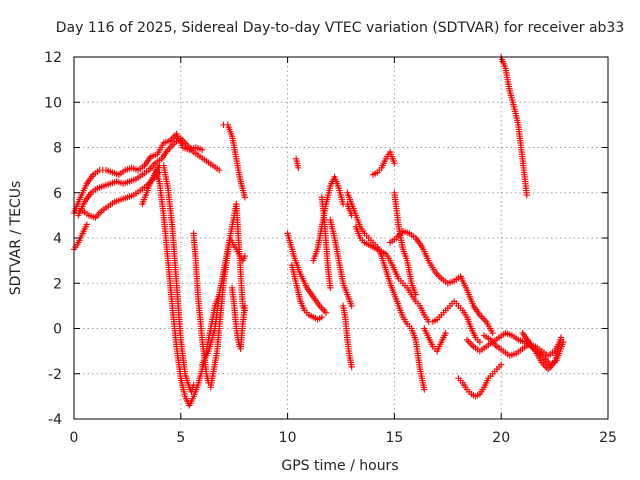 The width and height of the screenshot is (640, 480). I want to click on y-tick-label: 8, so click(57, 149).